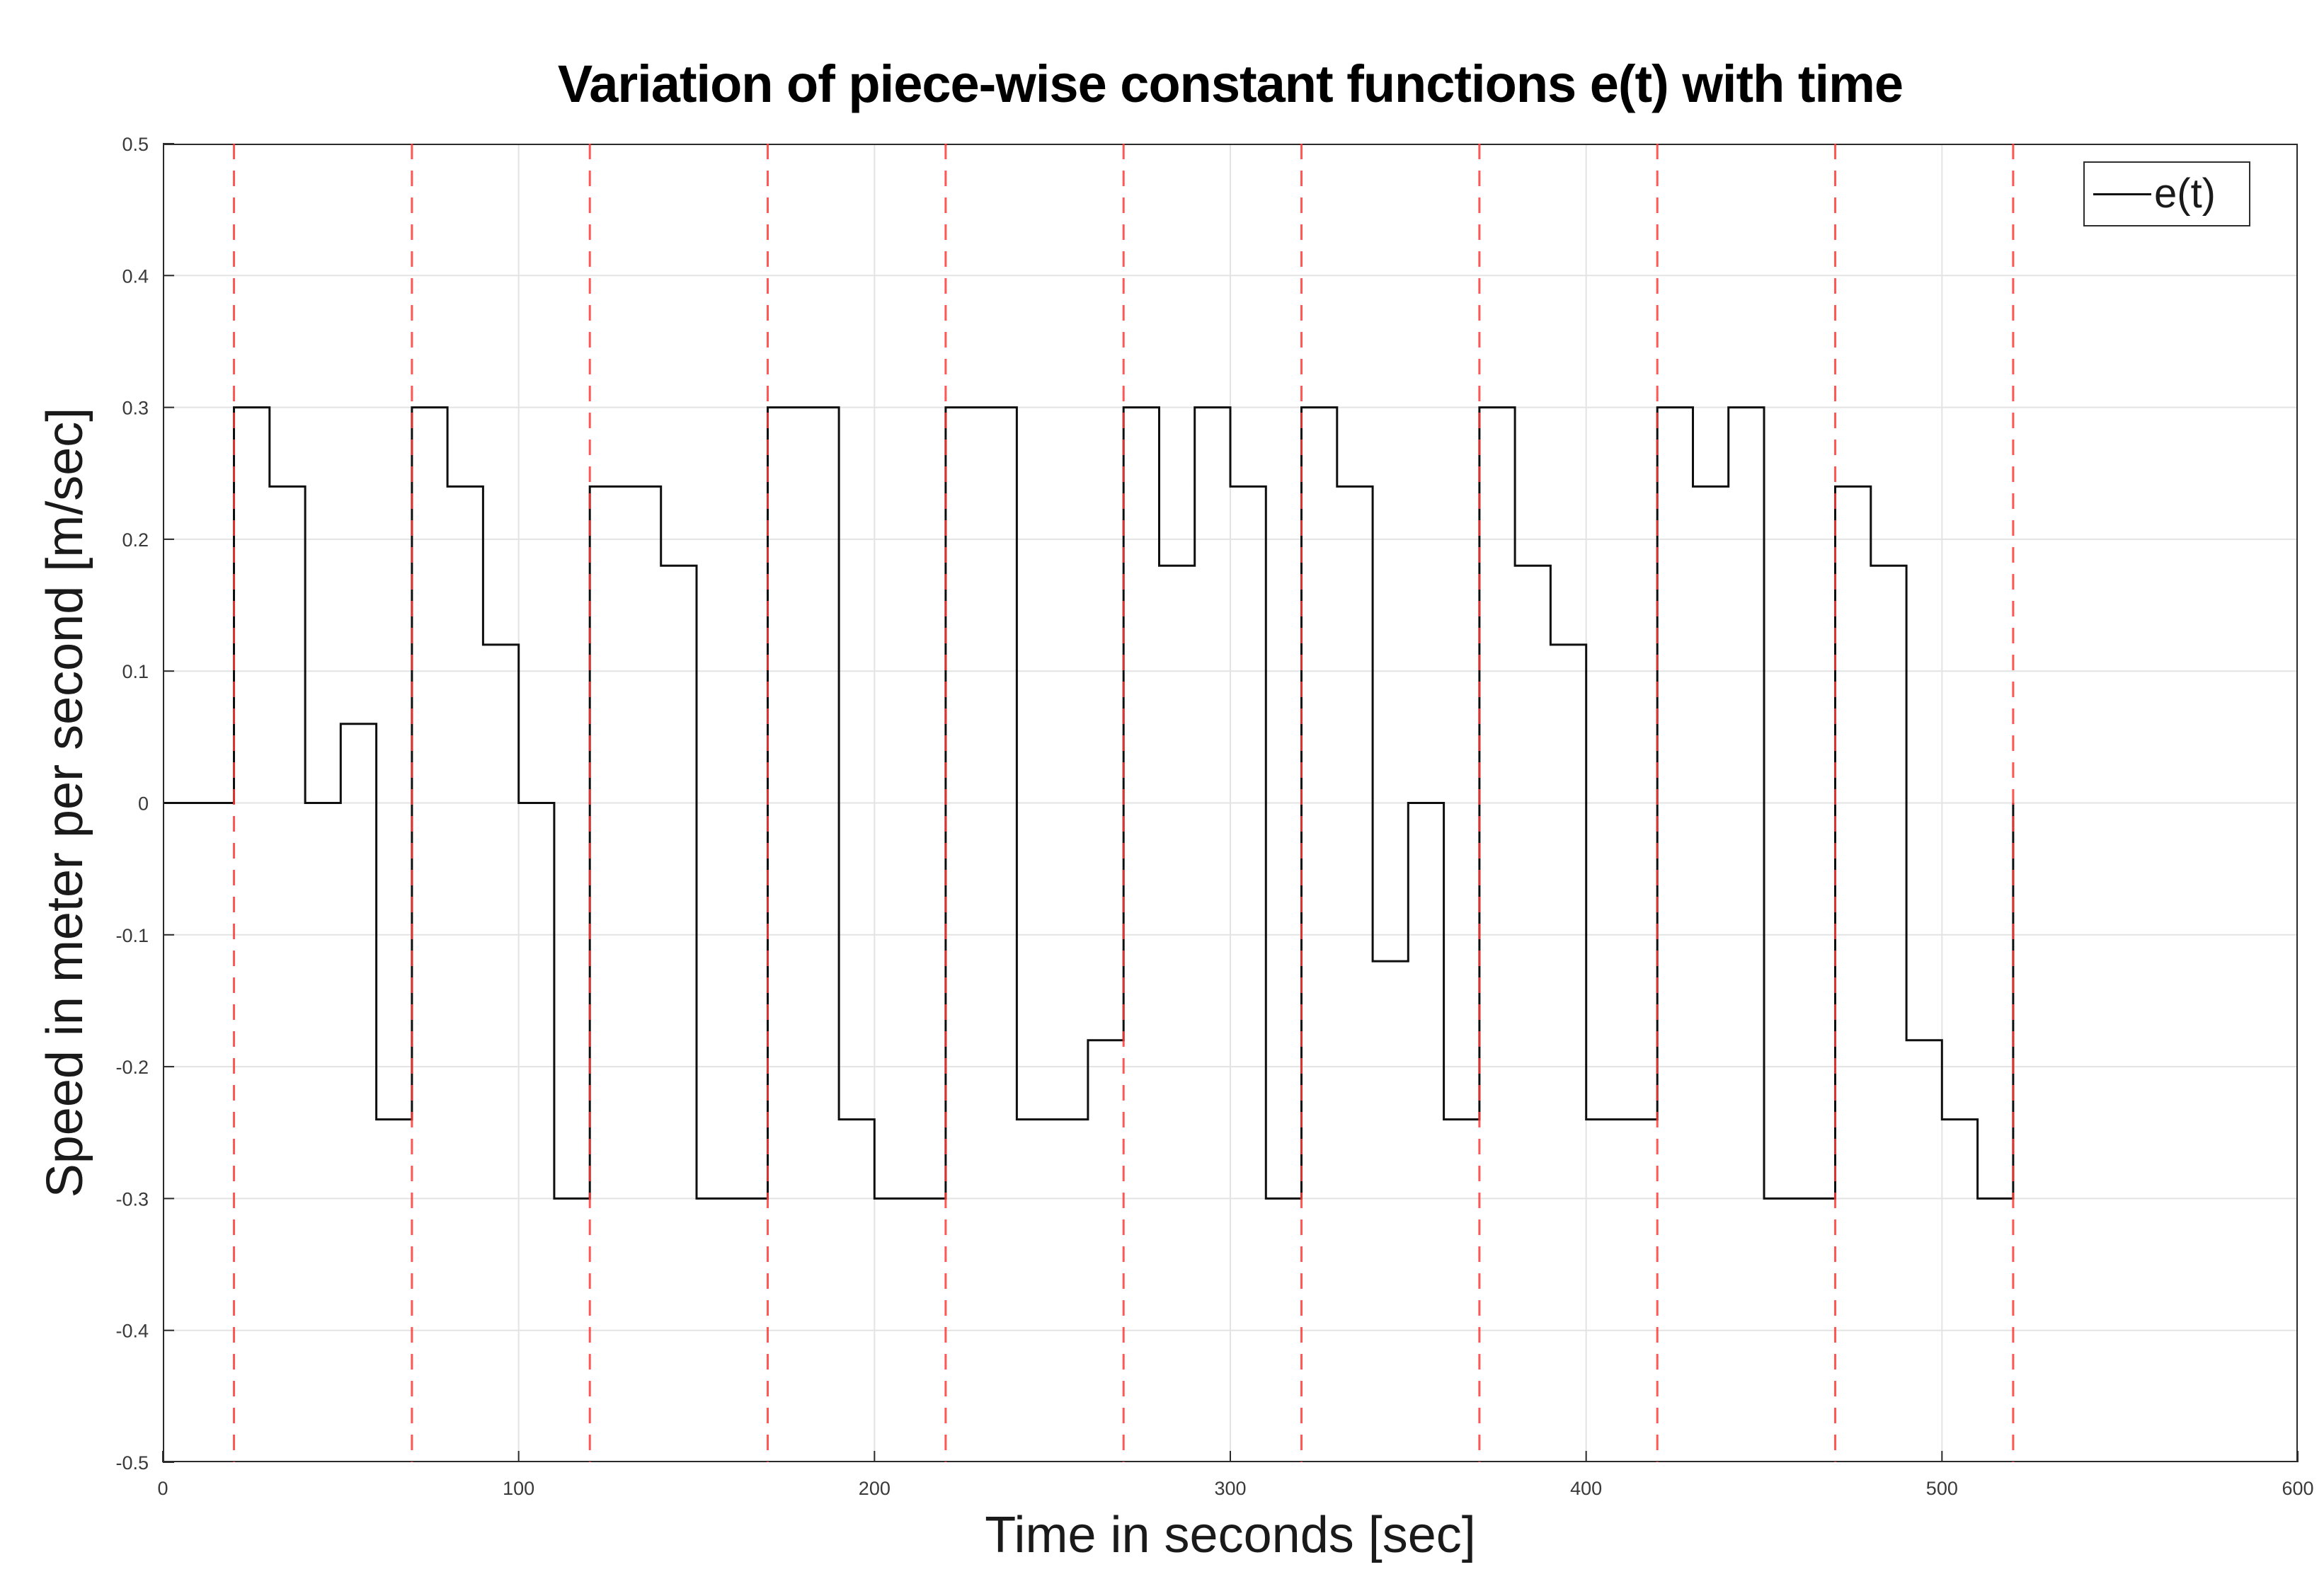  Describe the element at coordinates (65, 802) in the screenshot. I see `y-axis-label: Speed in meter per second [m/sec]` at that location.